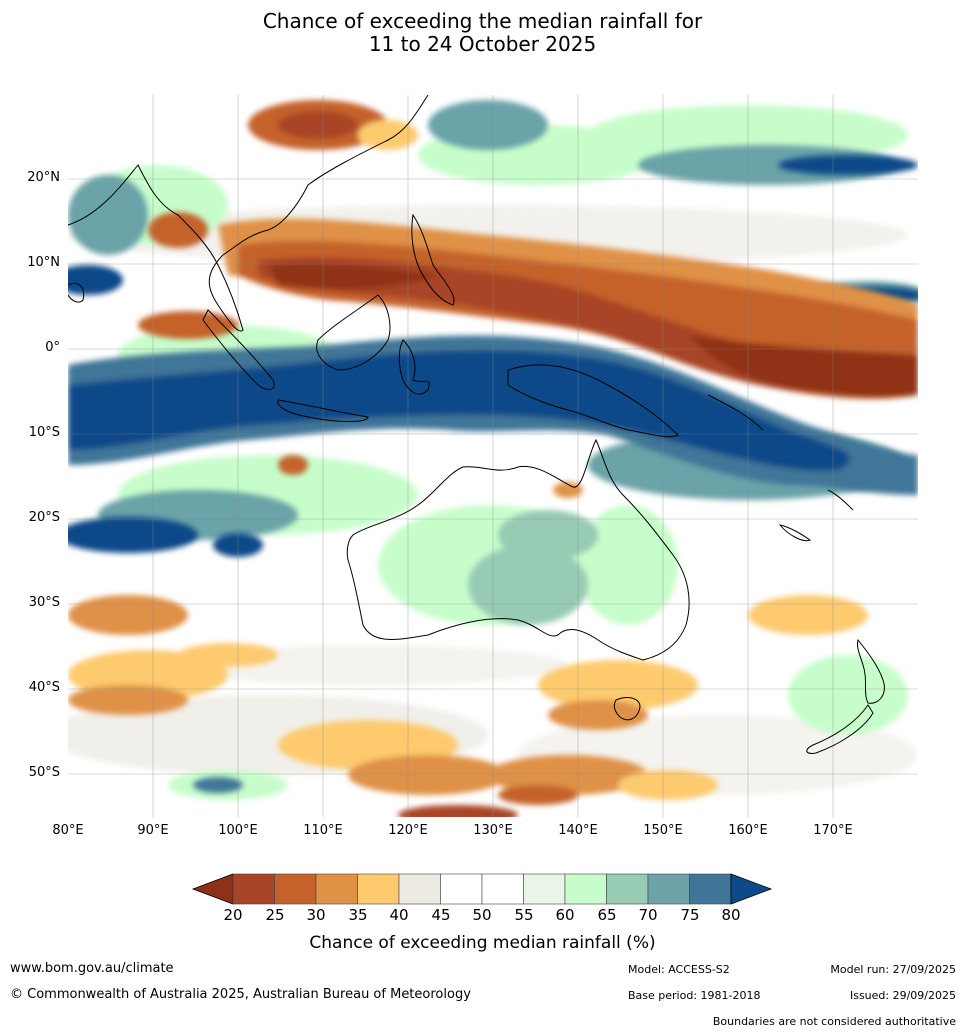 The width and height of the screenshot is (965, 1035). I want to click on colorbar, so click(482, 889).